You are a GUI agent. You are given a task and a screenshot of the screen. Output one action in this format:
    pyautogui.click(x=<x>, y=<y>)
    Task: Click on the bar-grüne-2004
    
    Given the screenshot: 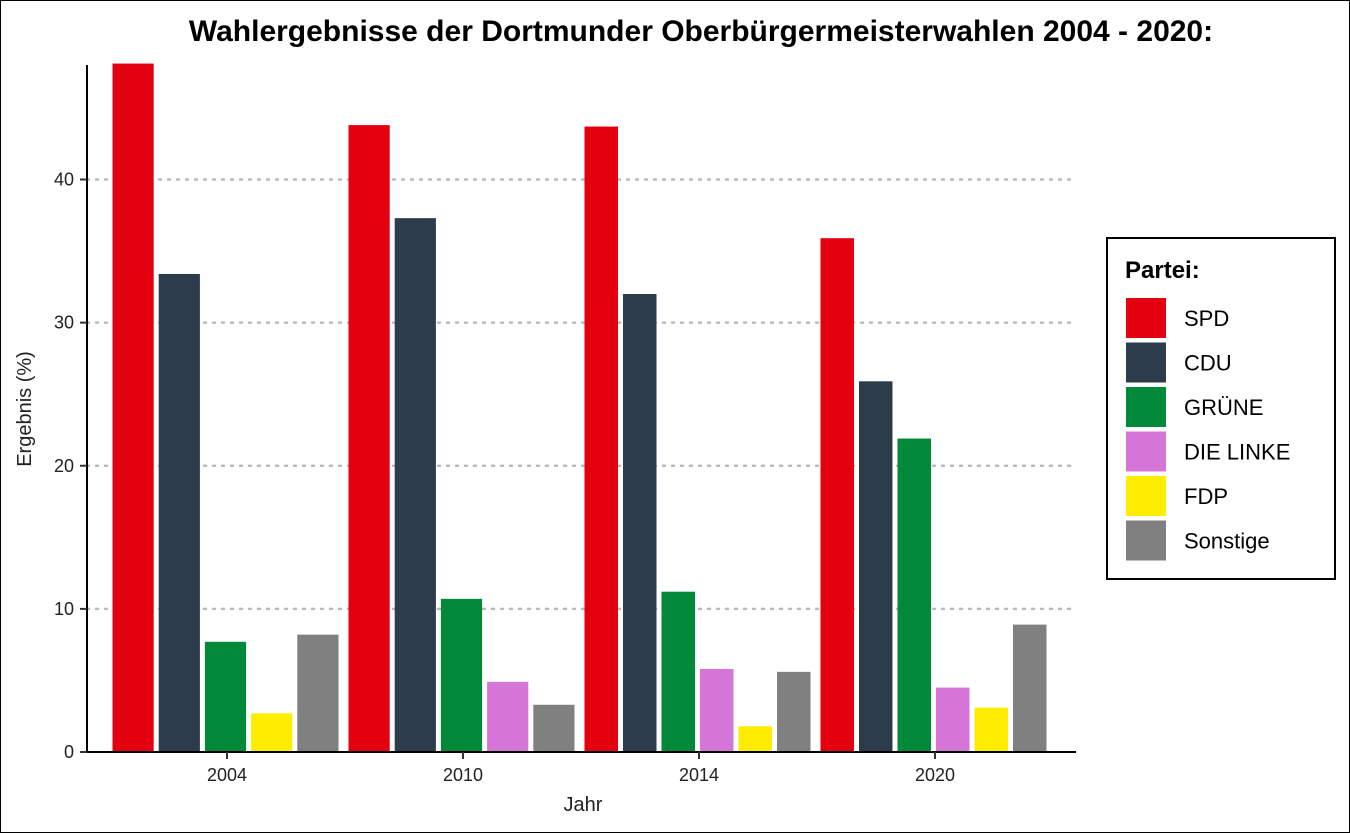 What is the action you would take?
    pyautogui.click(x=225, y=696)
    